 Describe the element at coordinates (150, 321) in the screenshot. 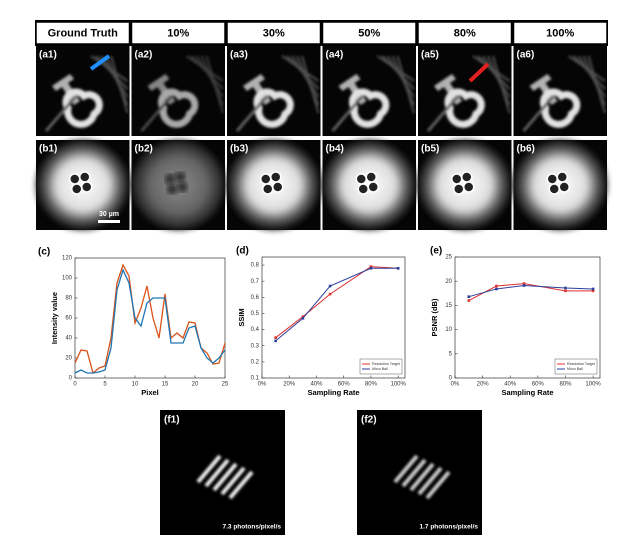

I see `series-line` at that location.